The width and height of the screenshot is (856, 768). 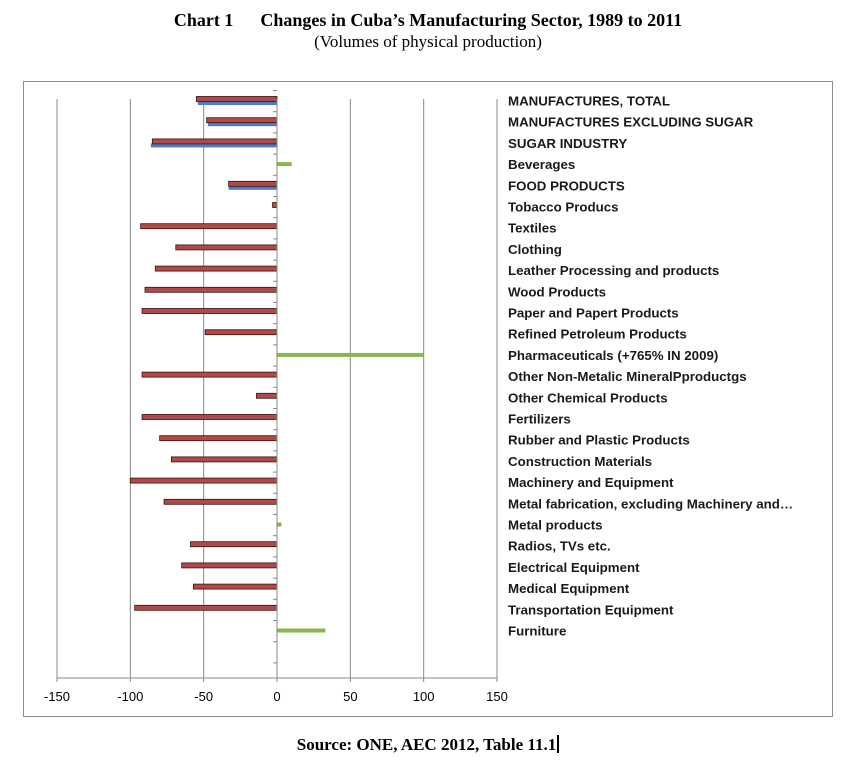 I want to click on category-label-13: Other Non-Metalic MineralPproductgs, so click(x=627, y=376).